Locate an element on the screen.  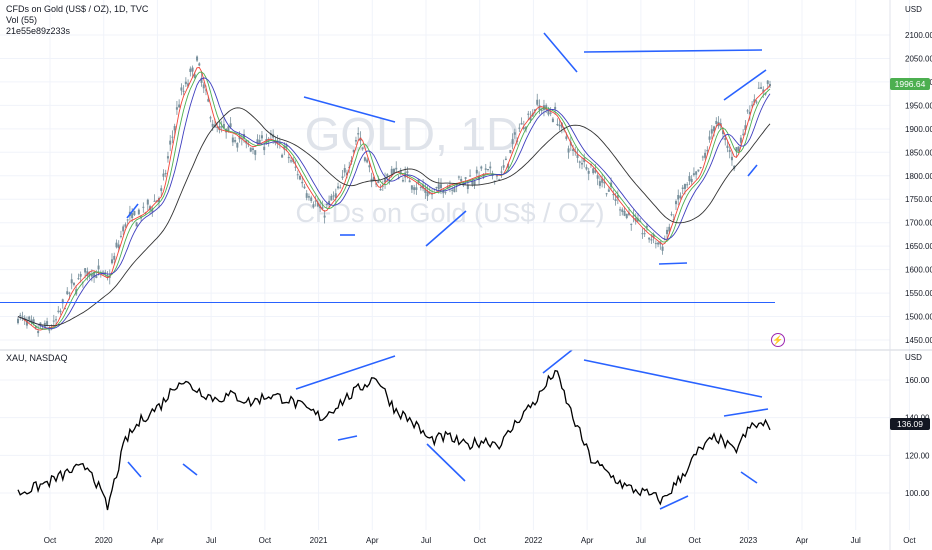
x-tick-label: 2022 is located at coordinates (534, 540).